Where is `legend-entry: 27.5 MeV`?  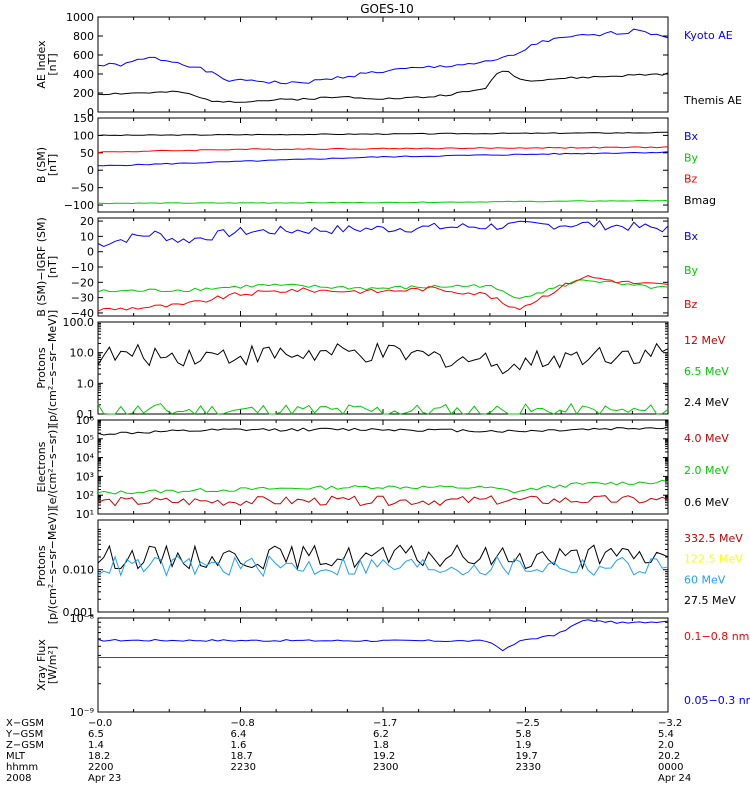 legend-entry: 27.5 MeV is located at coordinates (710, 600).